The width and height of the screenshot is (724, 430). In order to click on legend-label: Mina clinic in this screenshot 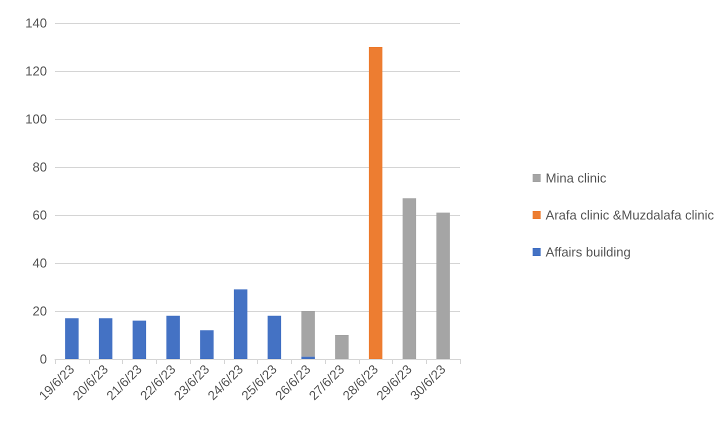, I will do `click(576, 178)`.